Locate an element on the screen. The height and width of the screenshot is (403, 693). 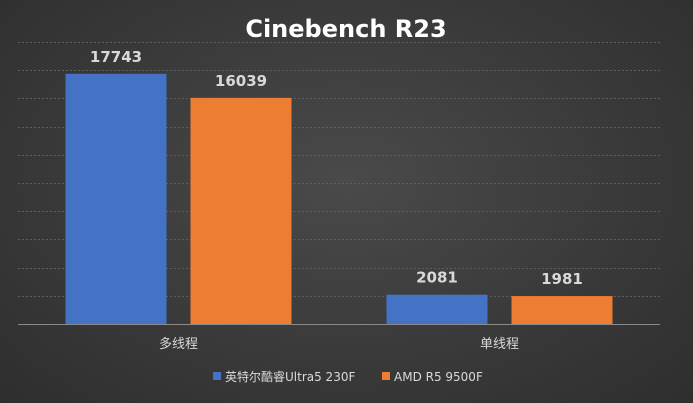
category-label: 单线程 is located at coordinates (499, 344).